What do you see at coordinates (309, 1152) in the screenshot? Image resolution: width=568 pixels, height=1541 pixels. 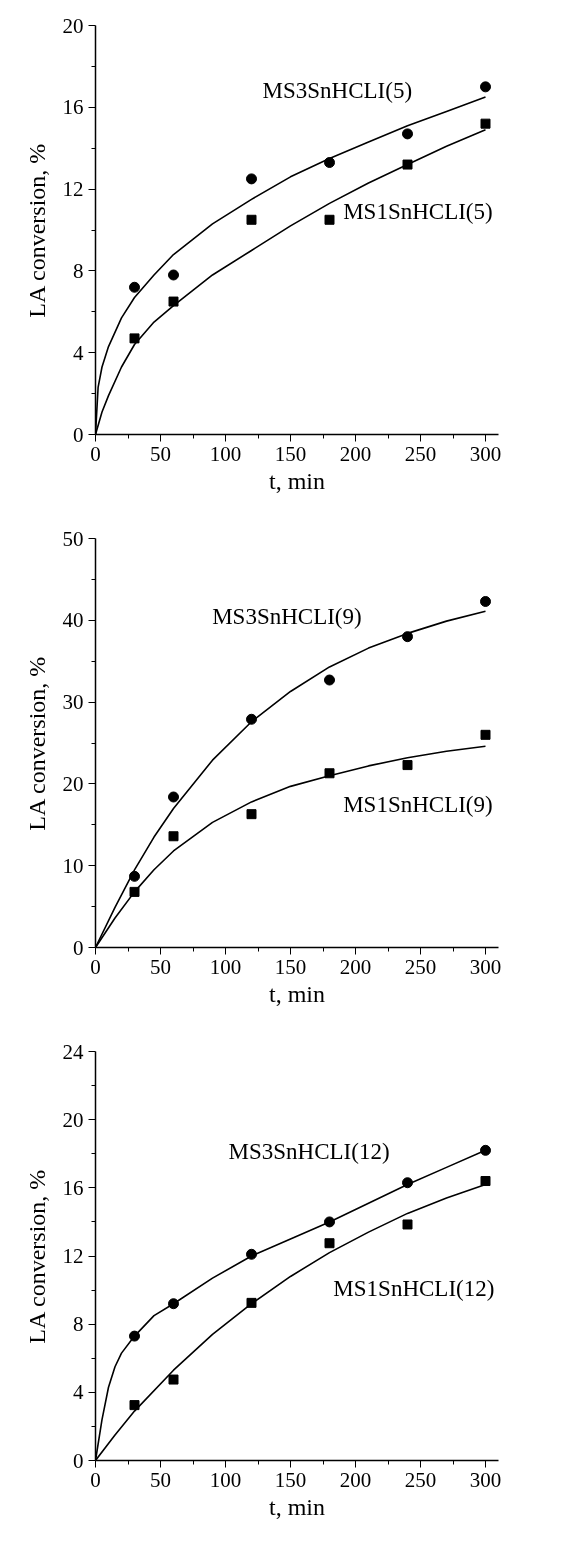 I see `annotation: MS3SnHCLI(12)` at bounding box center [309, 1152].